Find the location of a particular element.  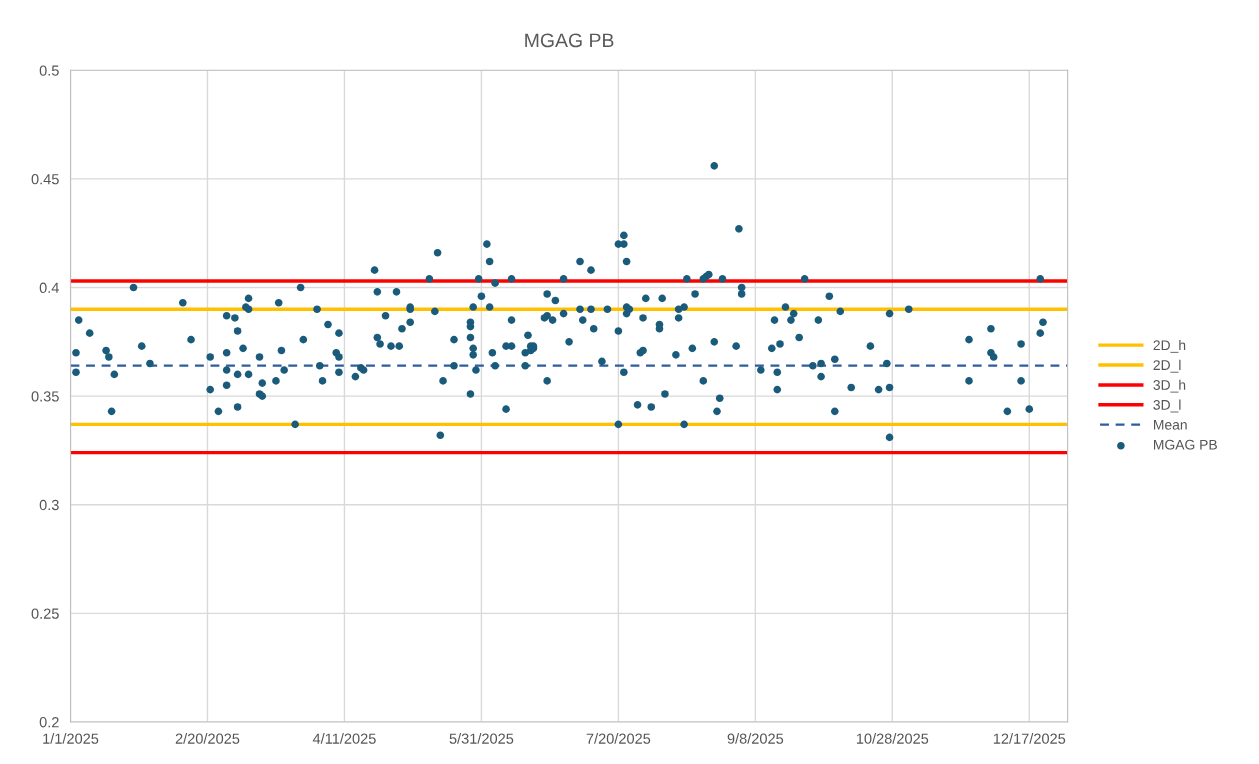

x-tick-label: 7/20/2025 is located at coordinates (618, 738).